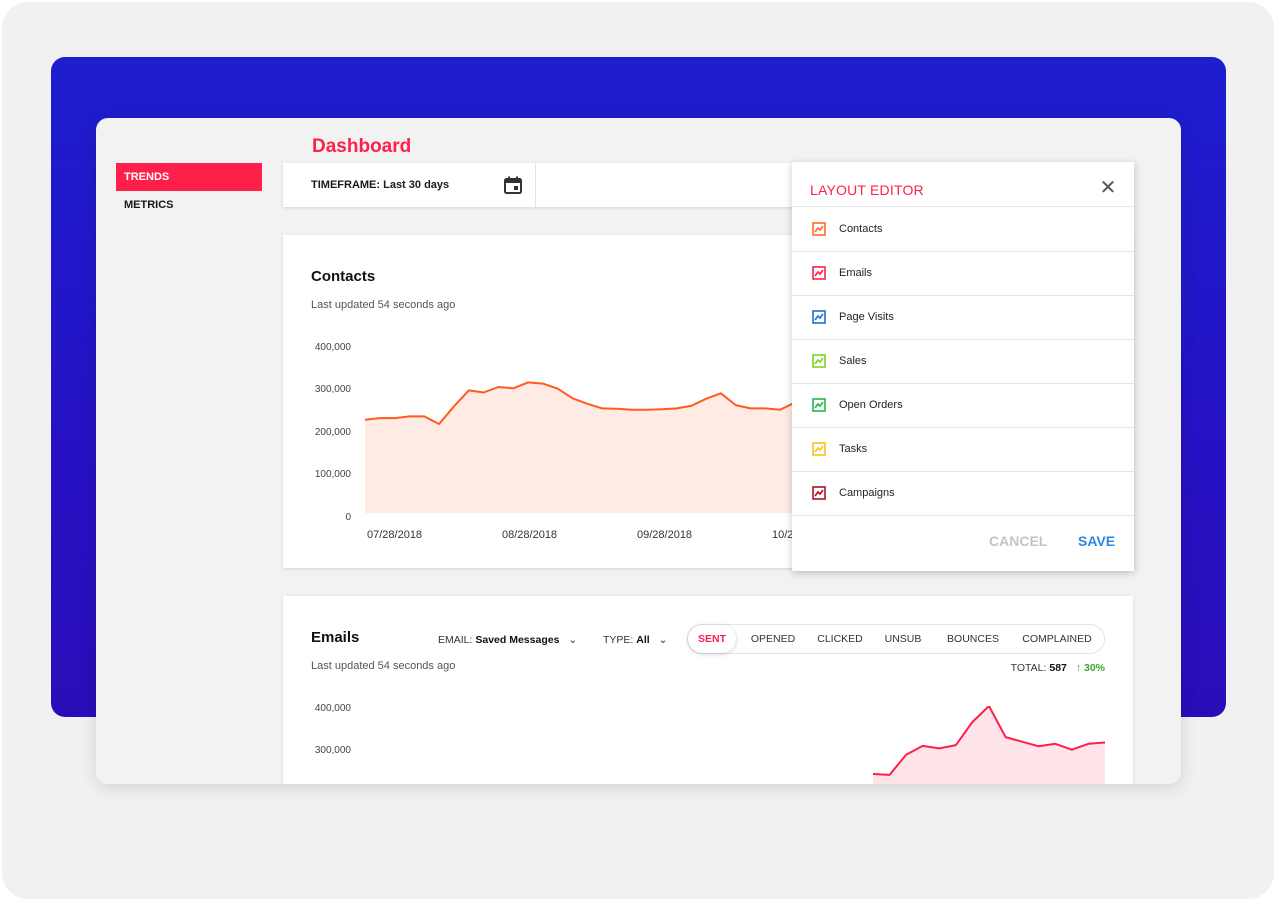 The image size is (1276, 901). What do you see at coordinates (635, 640) in the screenshot?
I see `type-filter: TYPE: All ⌄` at bounding box center [635, 640].